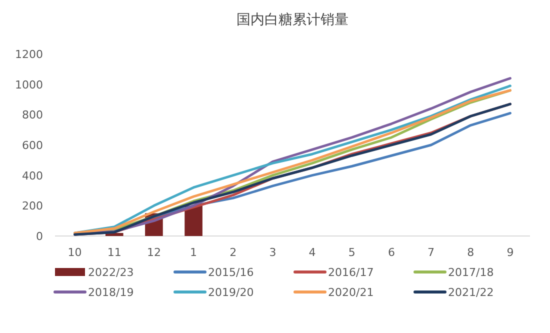  Describe the element at coordinates (471, 272) in the screenshot. I see `legend-label: 2017/18` at that location.